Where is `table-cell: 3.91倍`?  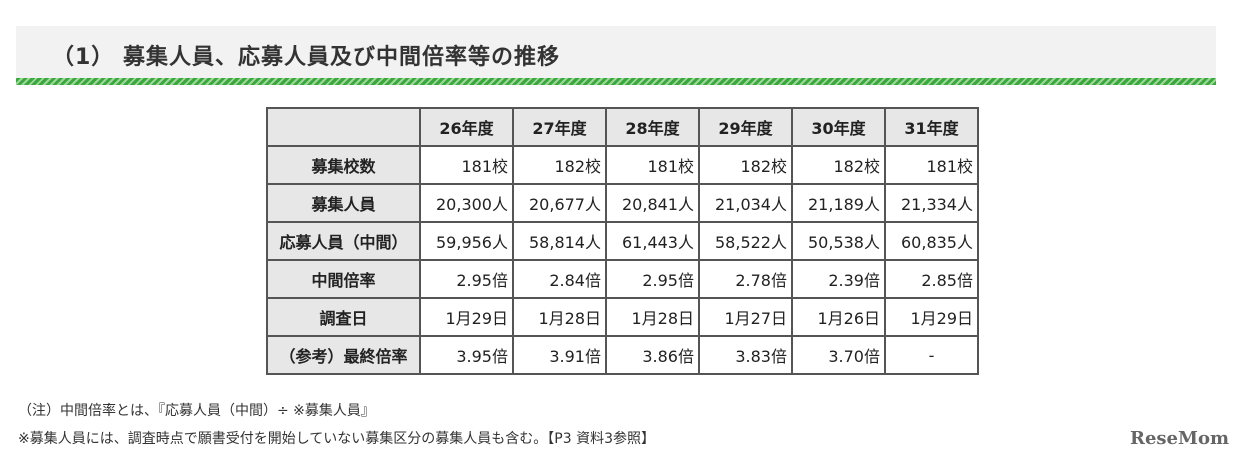 table-cell: 3.91倍 is located at coordinates (559, 355).